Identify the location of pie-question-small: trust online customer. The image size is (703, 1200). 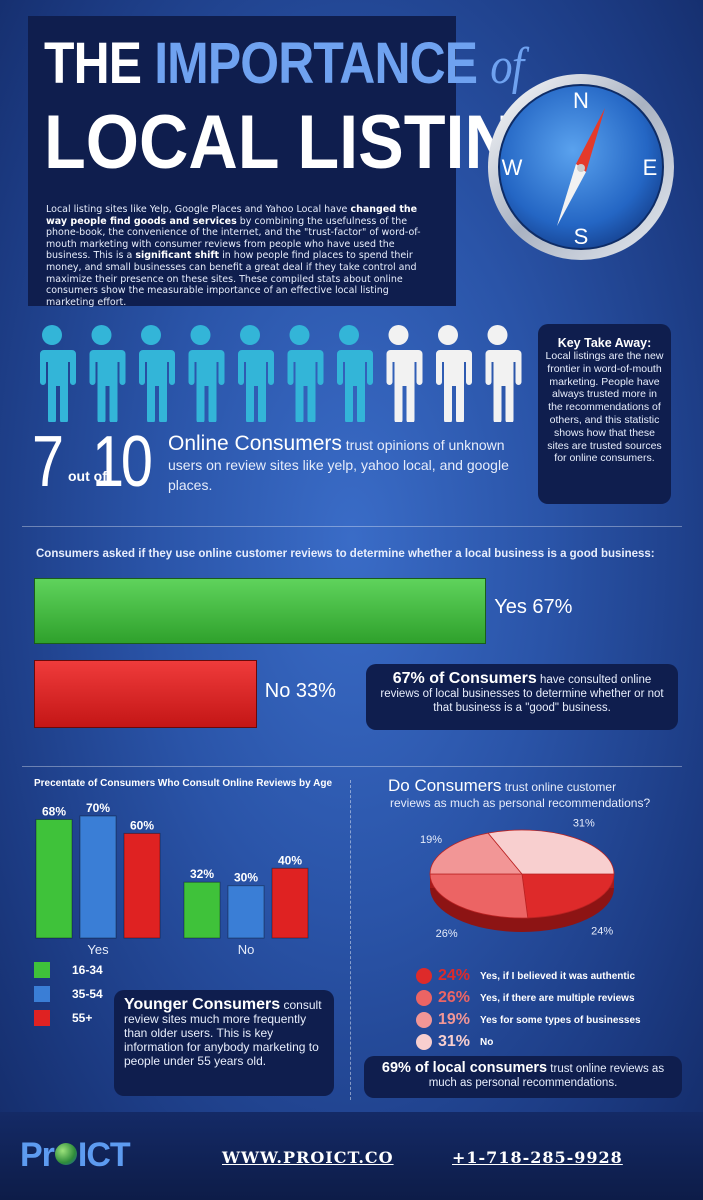
(559, 787).